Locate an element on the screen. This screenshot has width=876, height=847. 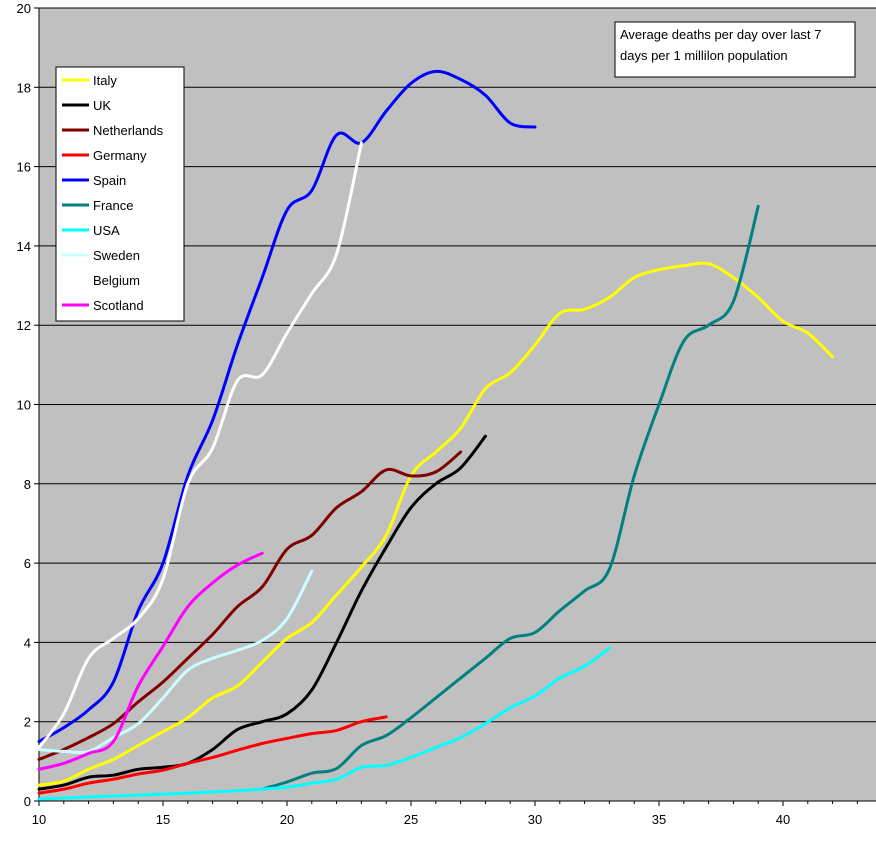
annotation-box is located at coordinates (735, 49).